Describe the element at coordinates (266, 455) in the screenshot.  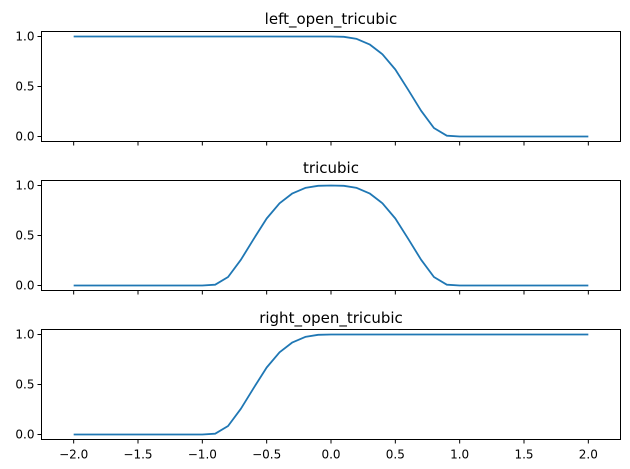
I see `x-tick-label: −0.5` at that location.